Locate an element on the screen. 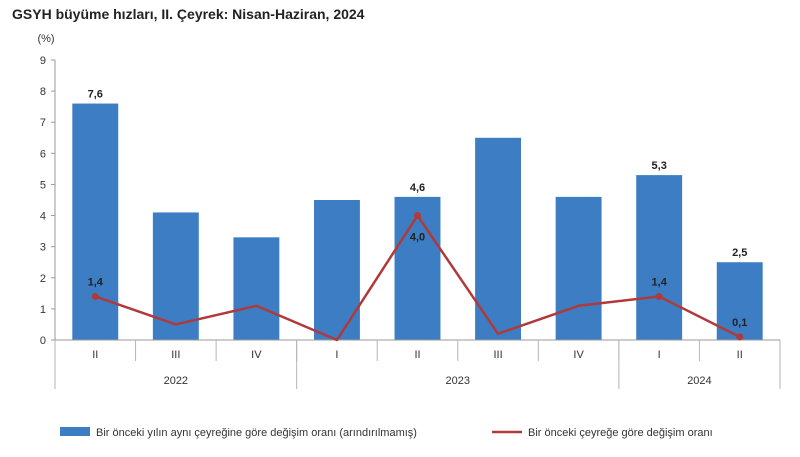 This screenshot has height=457, width=800. x-year-label: 2022 is located at coordinates (176, 381).